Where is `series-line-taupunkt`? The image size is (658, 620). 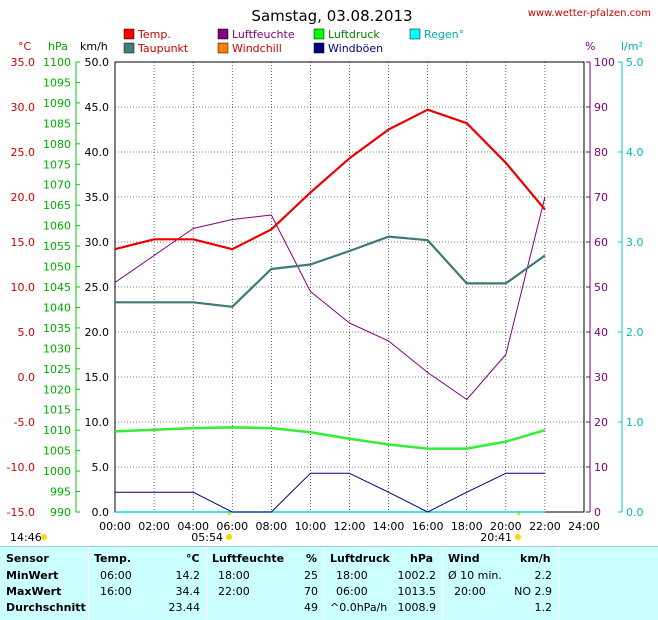
series-line-taupunkt is located at coordinates (330, 271).